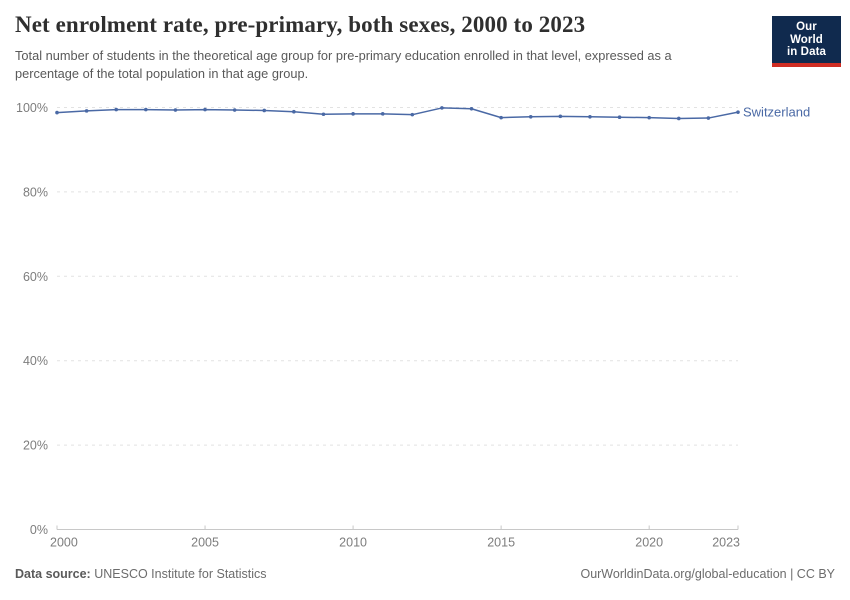 The image size is (850, 600). What do you see at coordinates (35, 192) in the screenshot?
I see `y-axis-tick-label: 80%` at bounding box center [35, 192].